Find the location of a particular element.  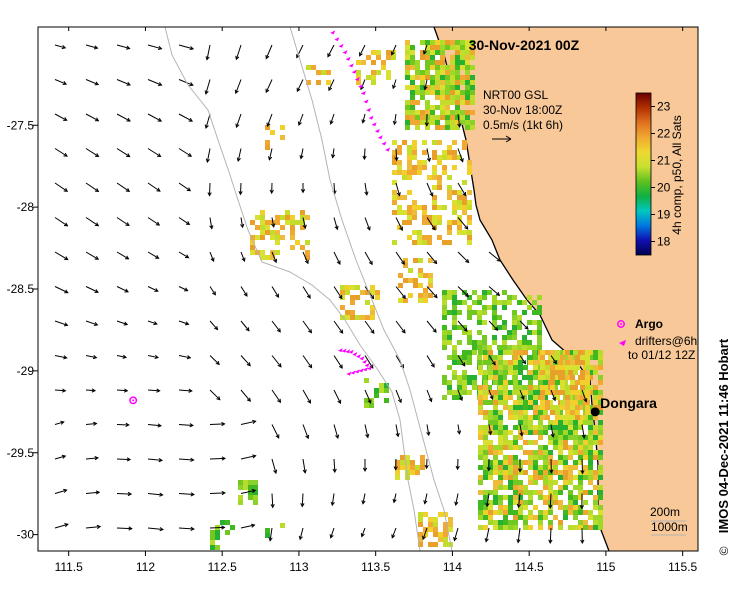

map-legend: Argo drifters@6h to 01/12 12Z is located at coordinates (657, 339).